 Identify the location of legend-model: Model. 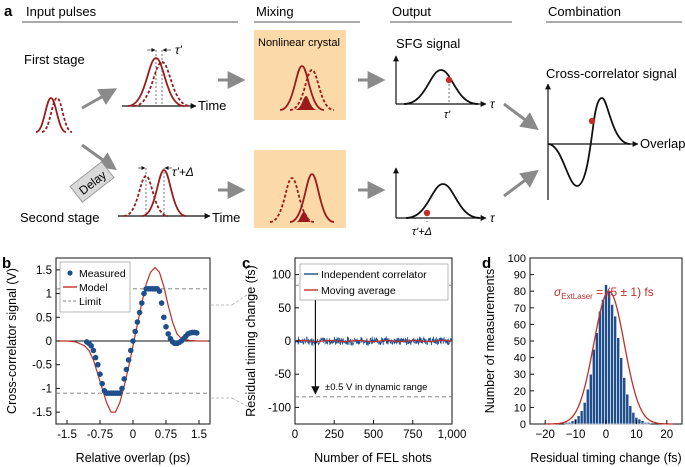
(93, 288).